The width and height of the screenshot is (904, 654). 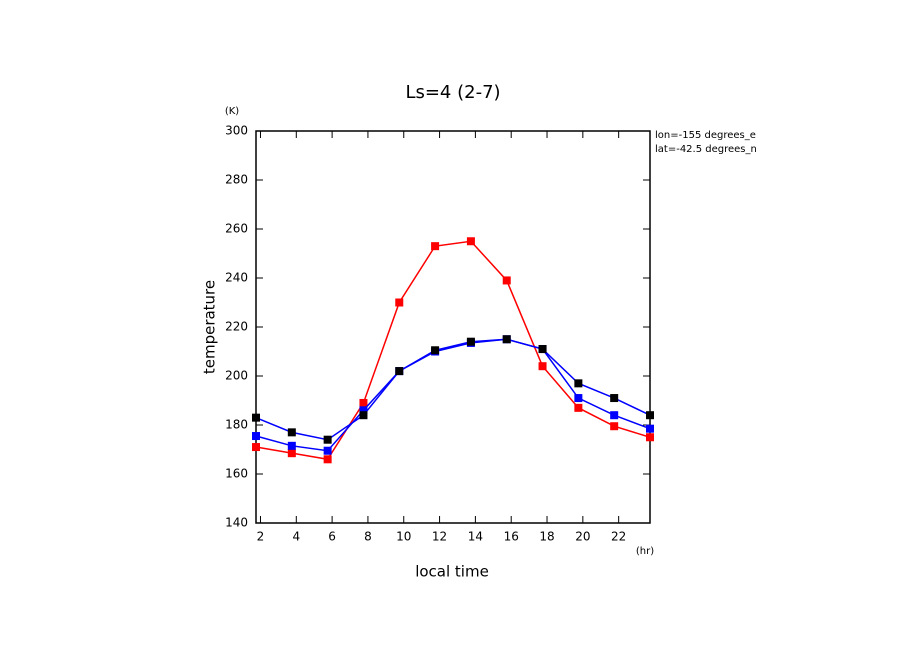 I want to click on x-tick-label: 12, so click(x=439, y=537).